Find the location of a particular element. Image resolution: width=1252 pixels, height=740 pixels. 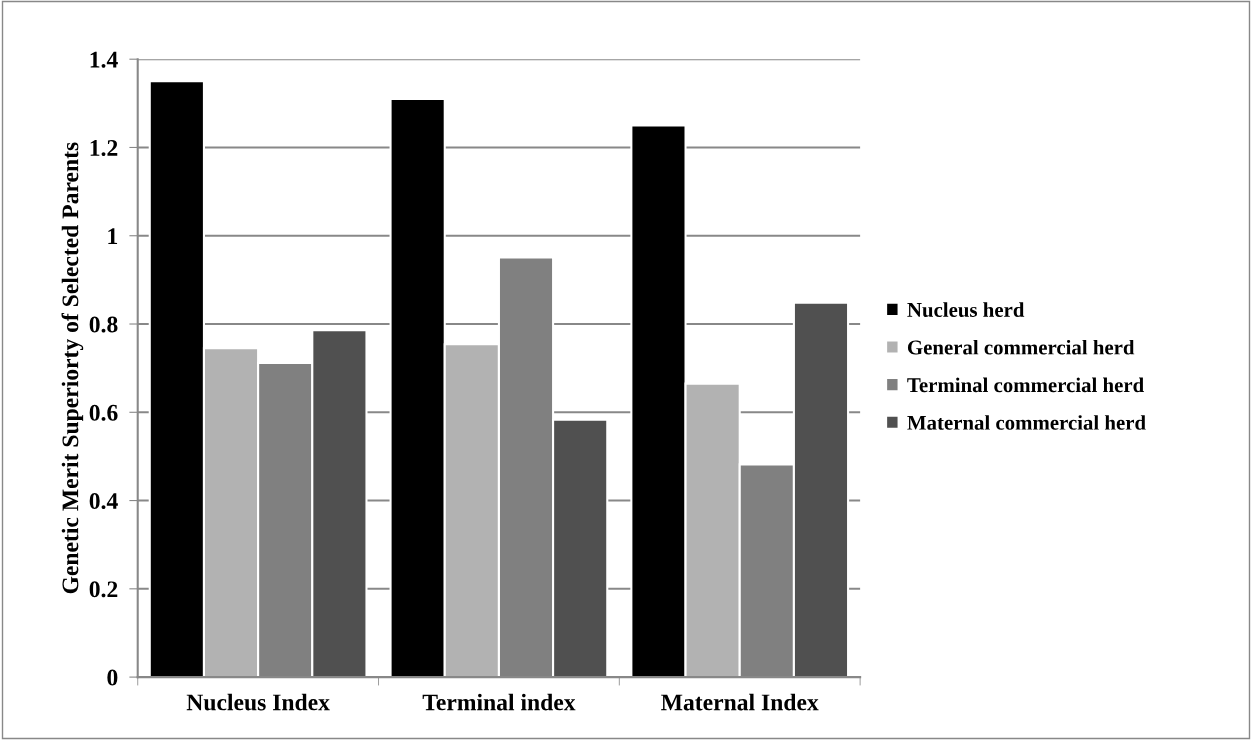

legend-label: Nucleus herd is located at coordinates (966, 309).